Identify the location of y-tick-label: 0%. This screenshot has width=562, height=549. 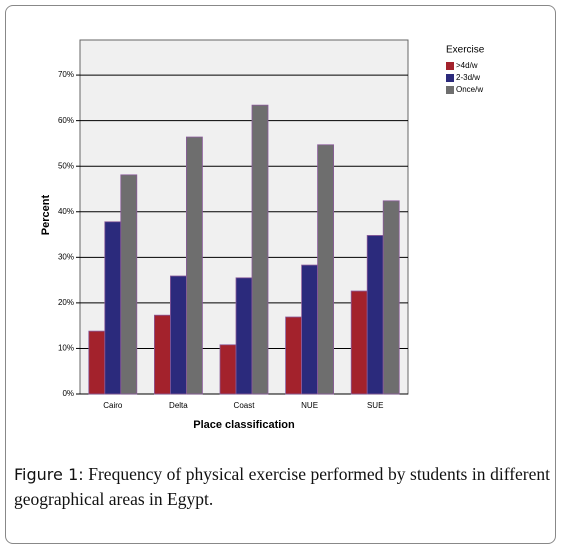
(68, 393).